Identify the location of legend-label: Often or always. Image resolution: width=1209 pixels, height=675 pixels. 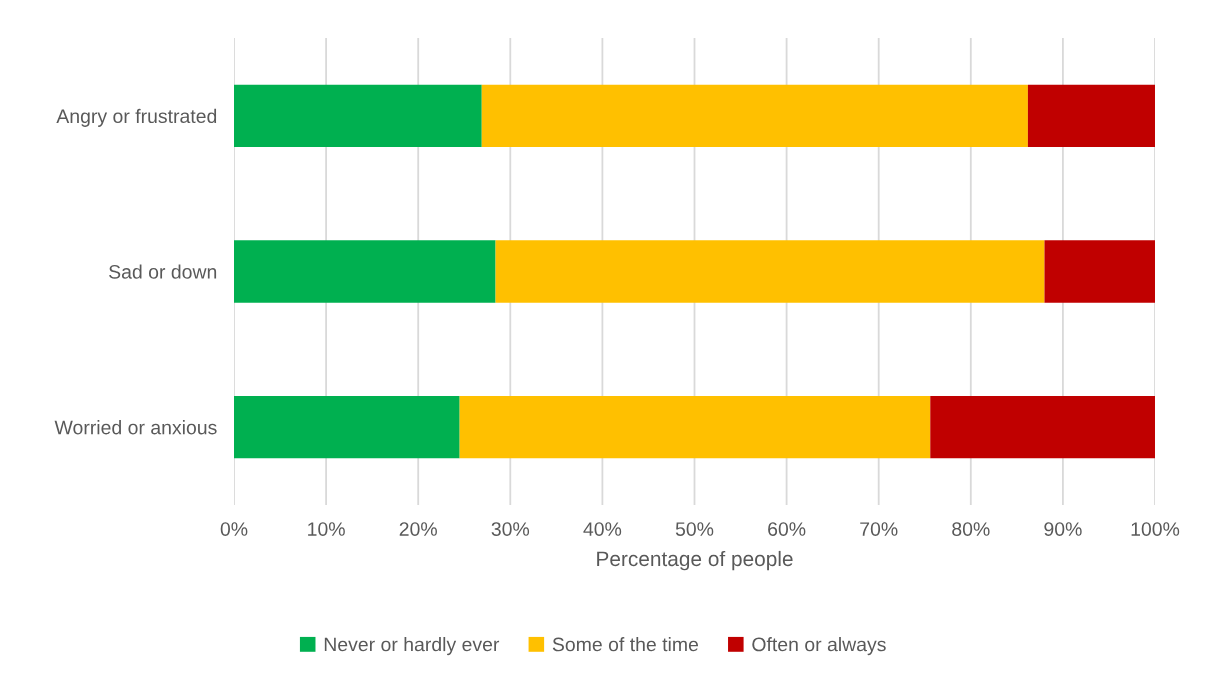
(819, 646).